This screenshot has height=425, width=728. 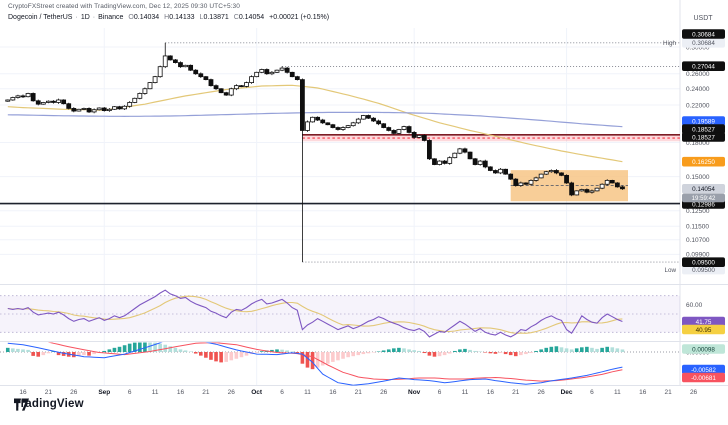 I want to click on exchange-label: Binance, so click(x=111, y=17).